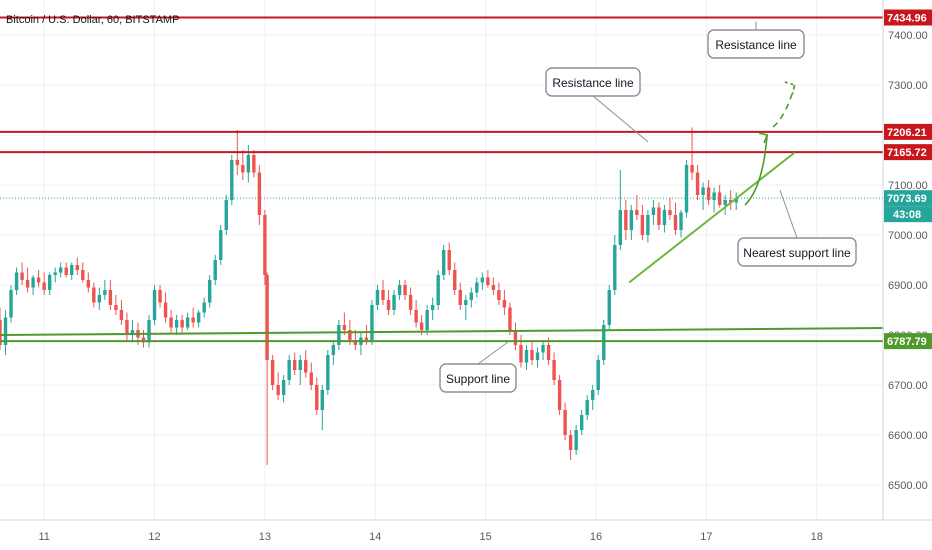 Image resolution: width=932 pixels, height=550 pixels. I want to click on trend-line, so click(442, 331).